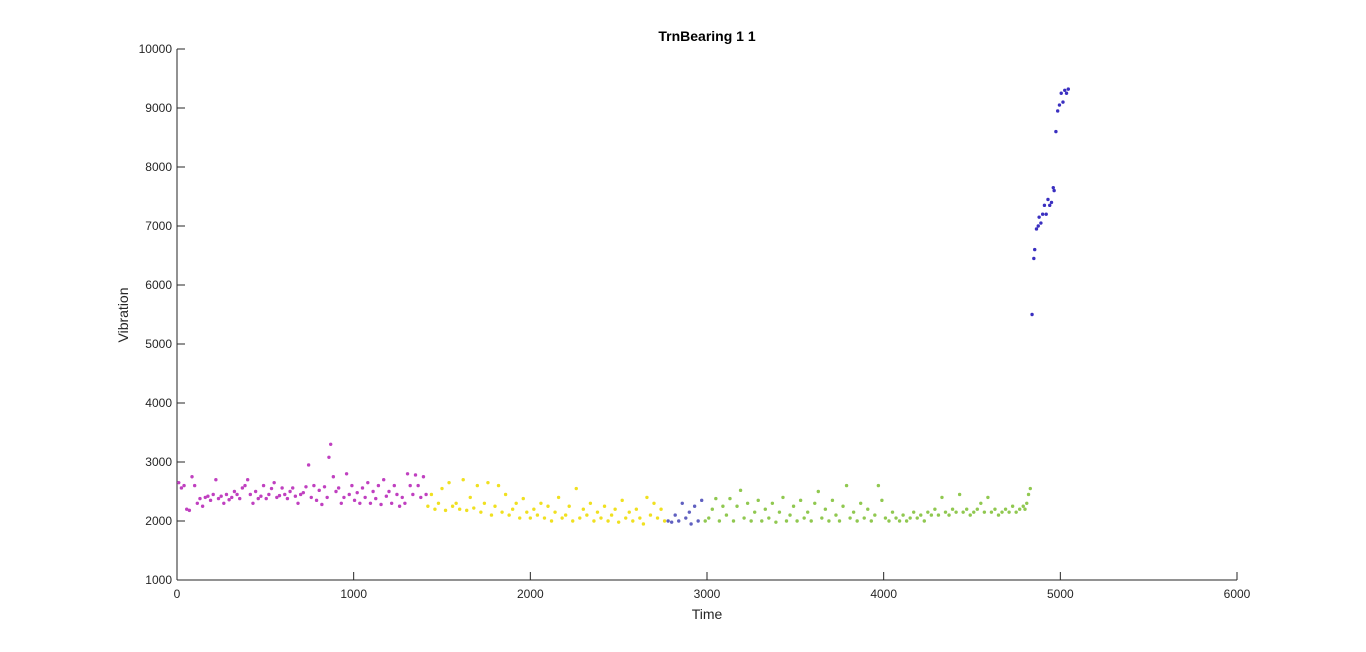  Describe the element at coordinates (158, 167) in the screenshot. I see `y-tick-label: 8000` at that location.